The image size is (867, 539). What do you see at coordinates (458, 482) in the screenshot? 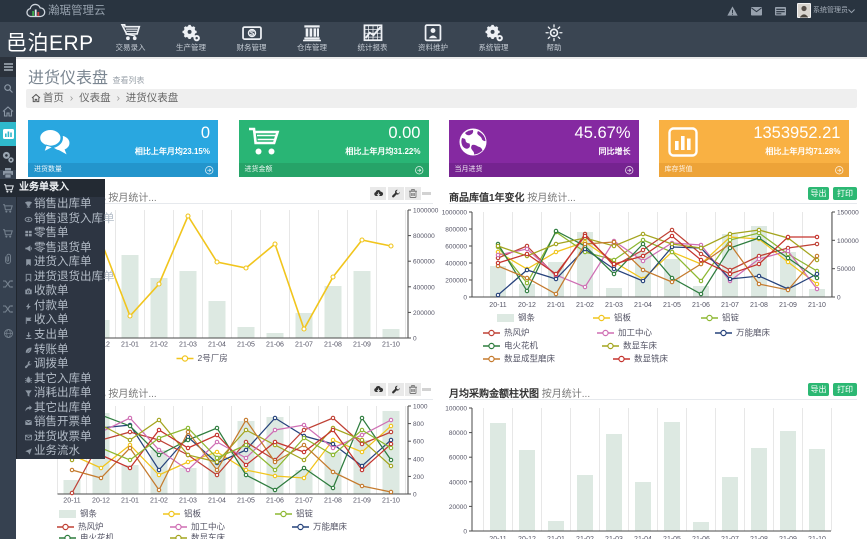
I see `svg-text: 40000` at bounding box center [458, 482].